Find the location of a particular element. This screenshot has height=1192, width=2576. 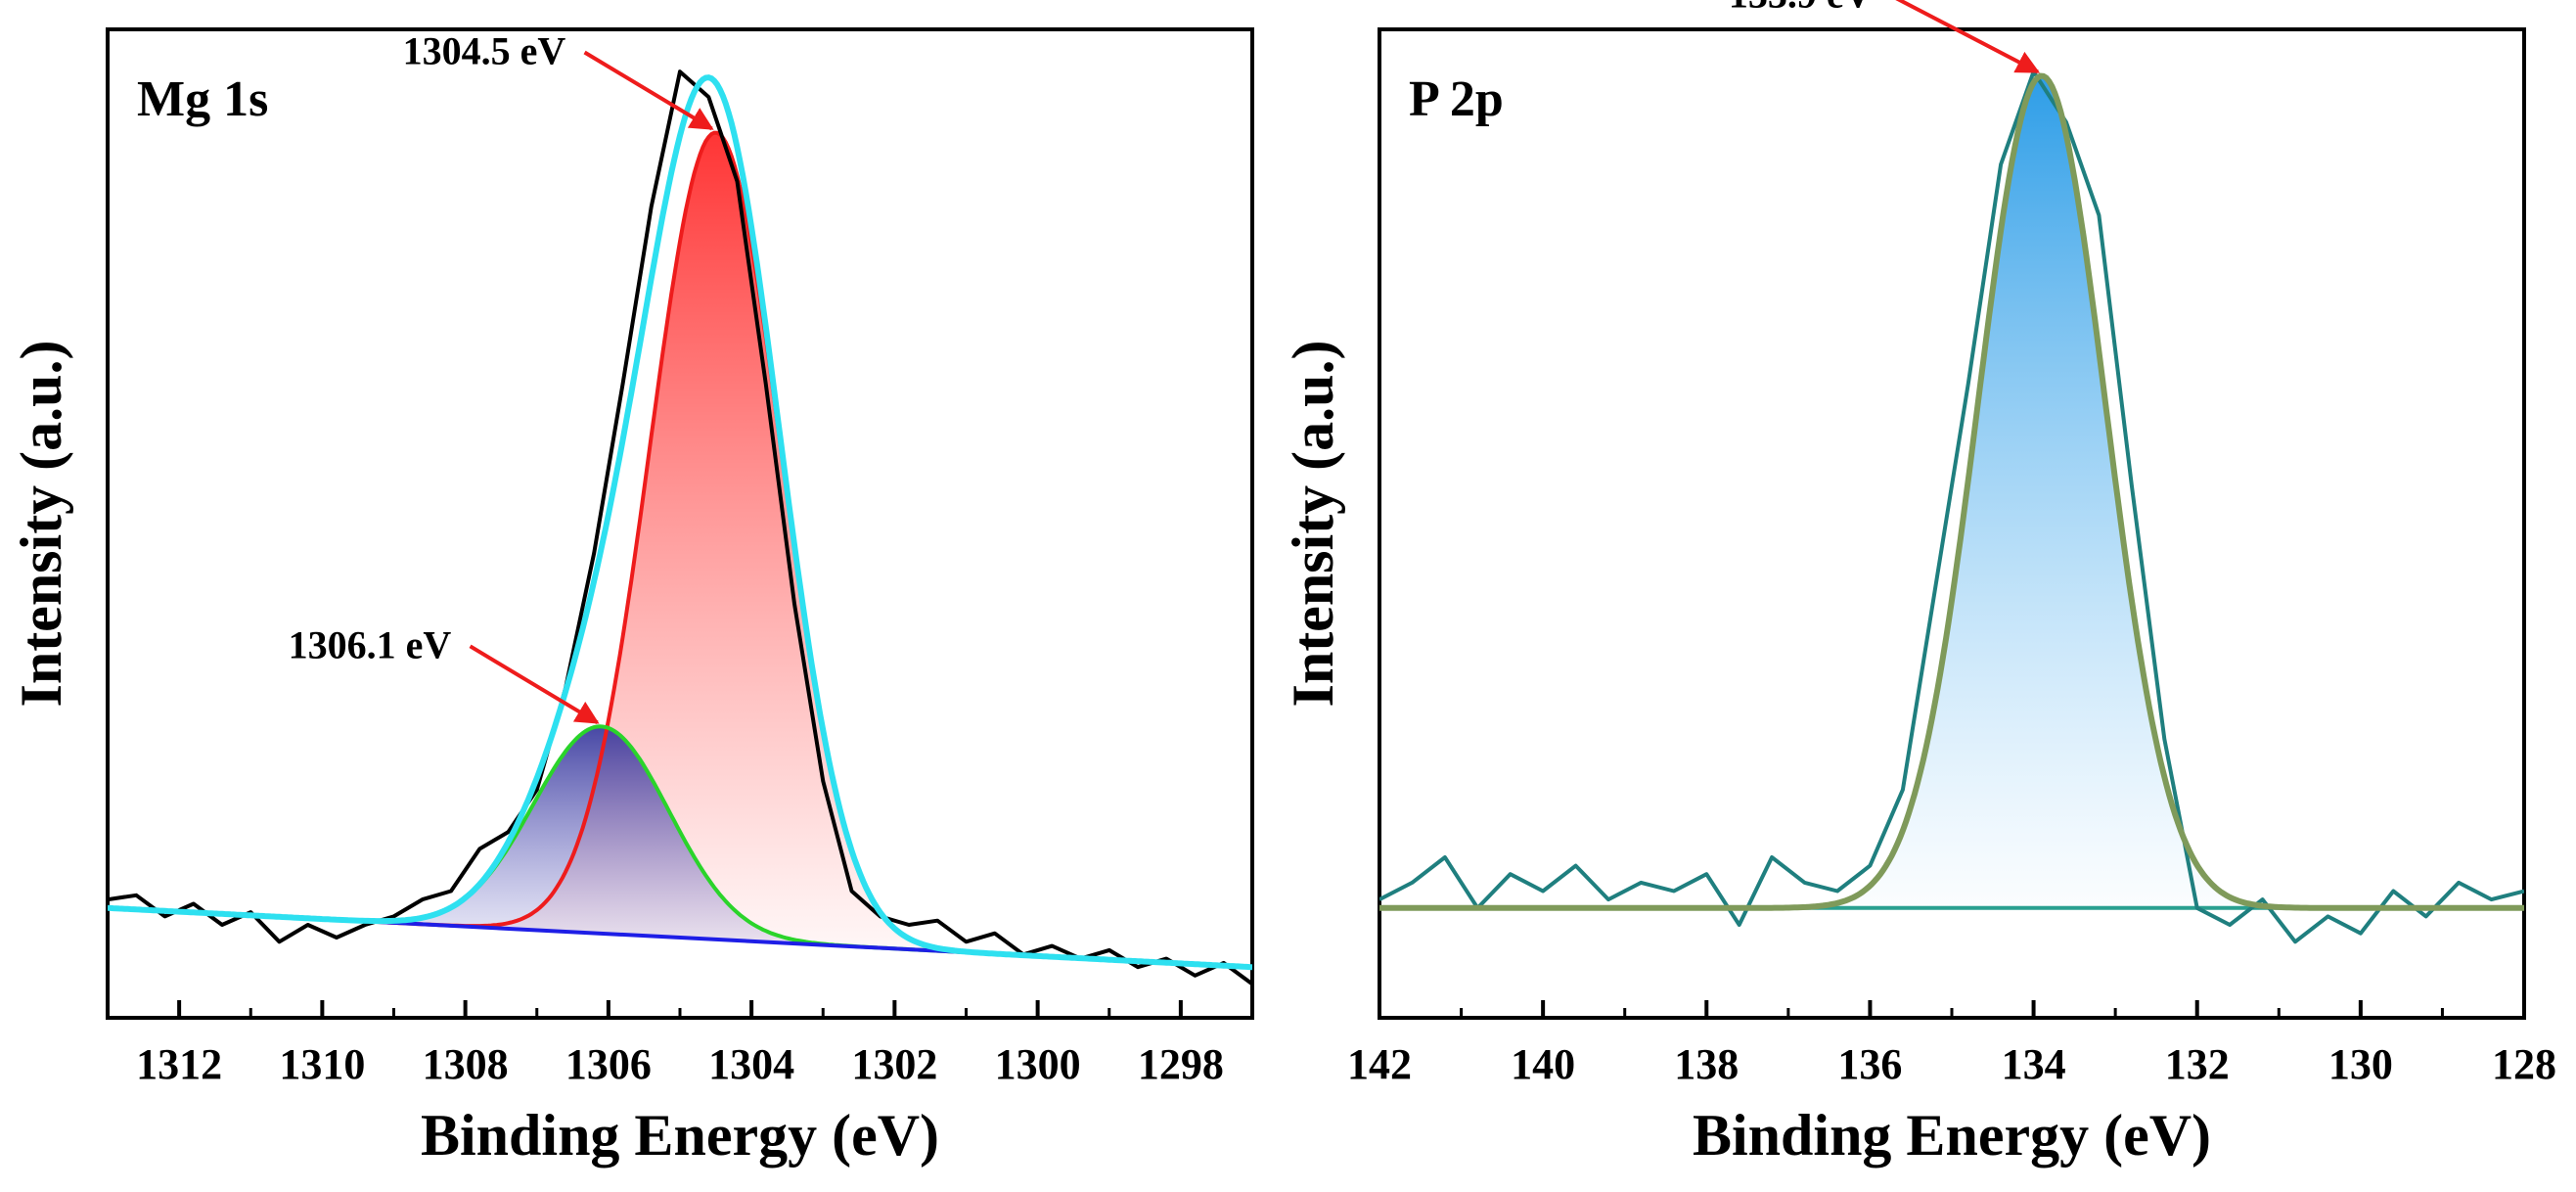

p2p-x-ticks: 142 140 138 136 134 132 130 128 is located at coordinates (1951, 1044).